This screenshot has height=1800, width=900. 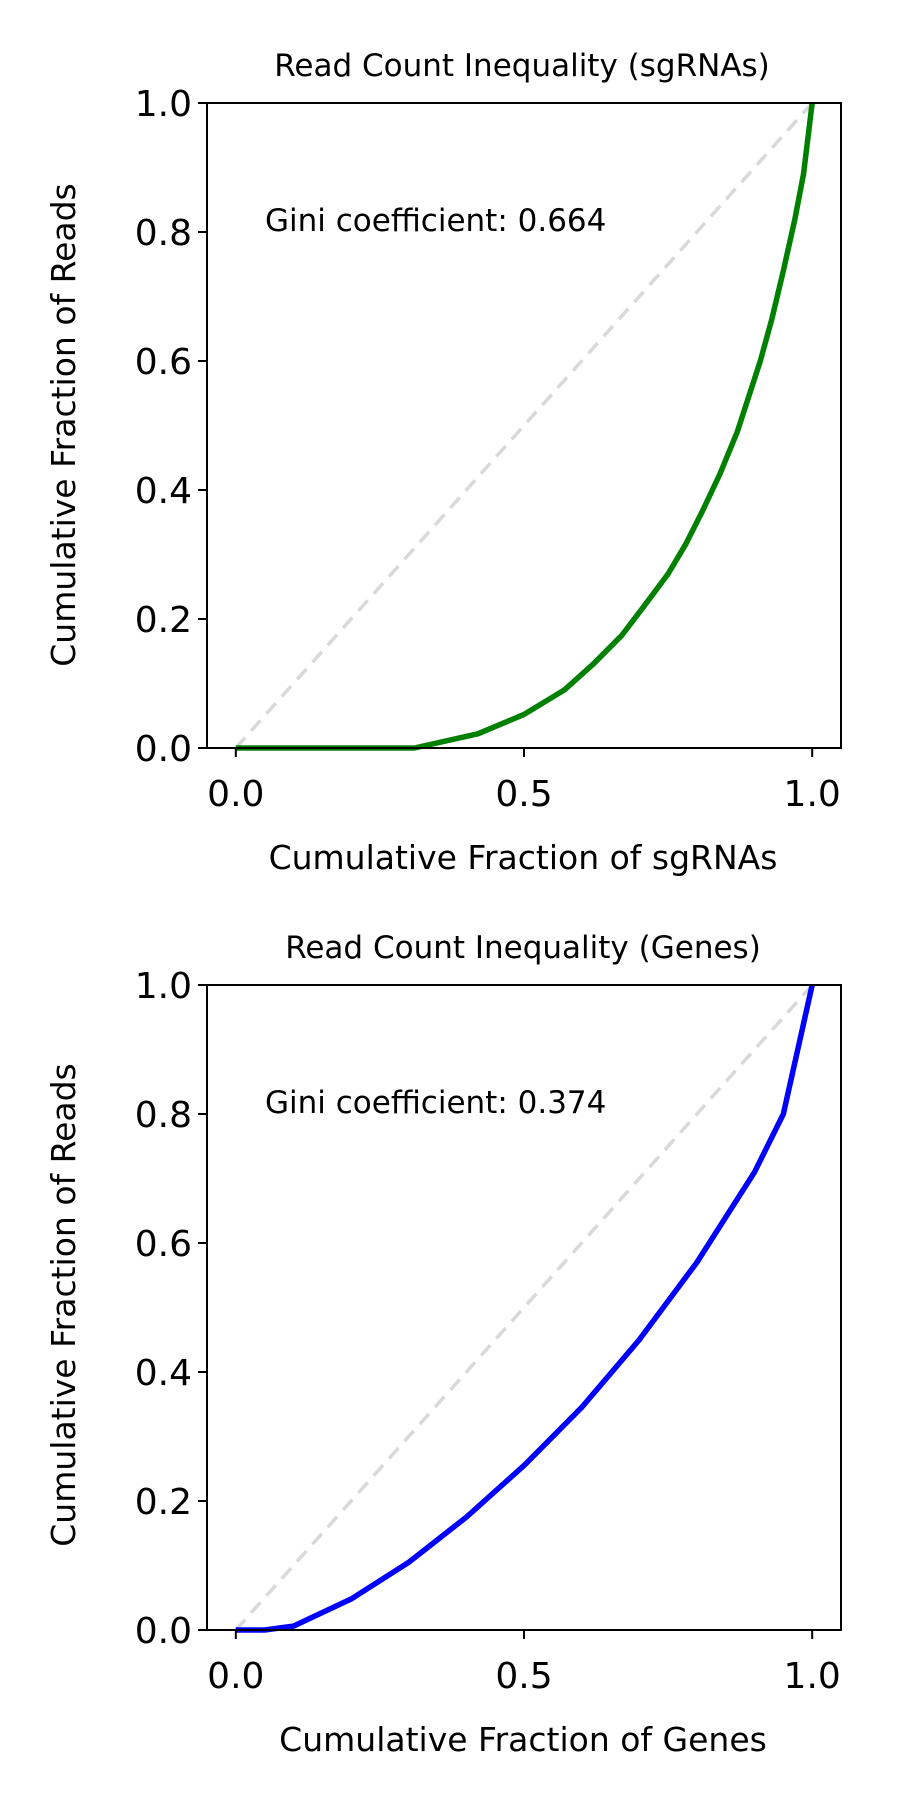 I want to click on x-axis-label: Cumulative Fraction of sgRNAs, so click(x=523, y=857).